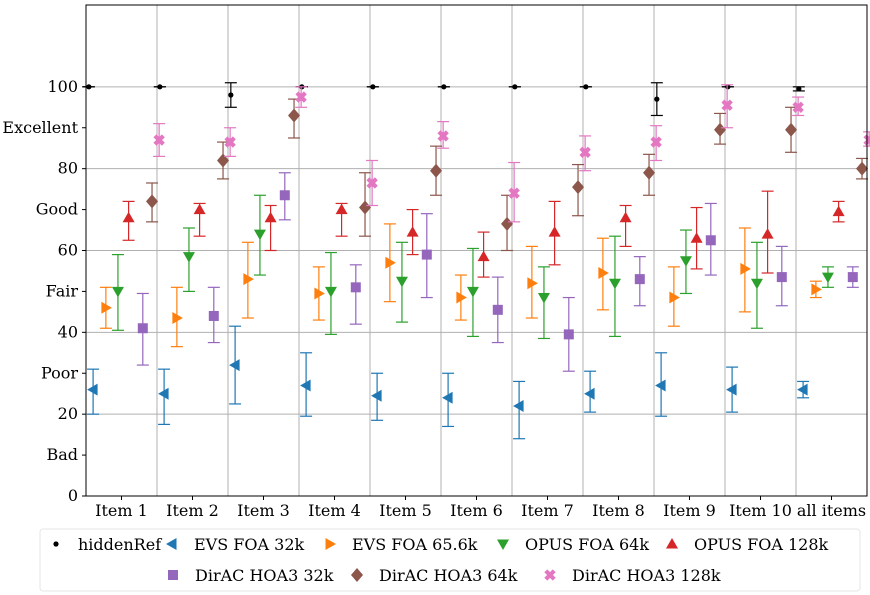 Image resolution: width=870 pixels, height=595 pixels. I want to click on legend-item: DirAC HOA3 32k, so click(251, 575).